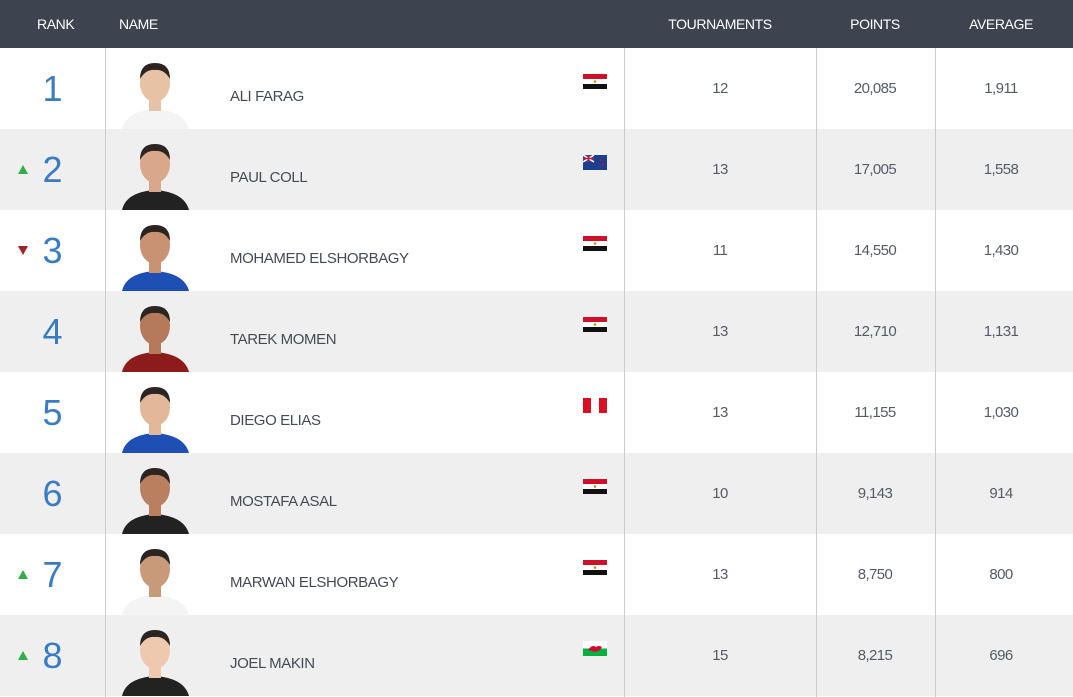 This screenshot has height=697, width=1073. What do you see at coordinates (1001, 574) in the screenshot?
I see `average-value: 800` at bounding box center [1001, 574].